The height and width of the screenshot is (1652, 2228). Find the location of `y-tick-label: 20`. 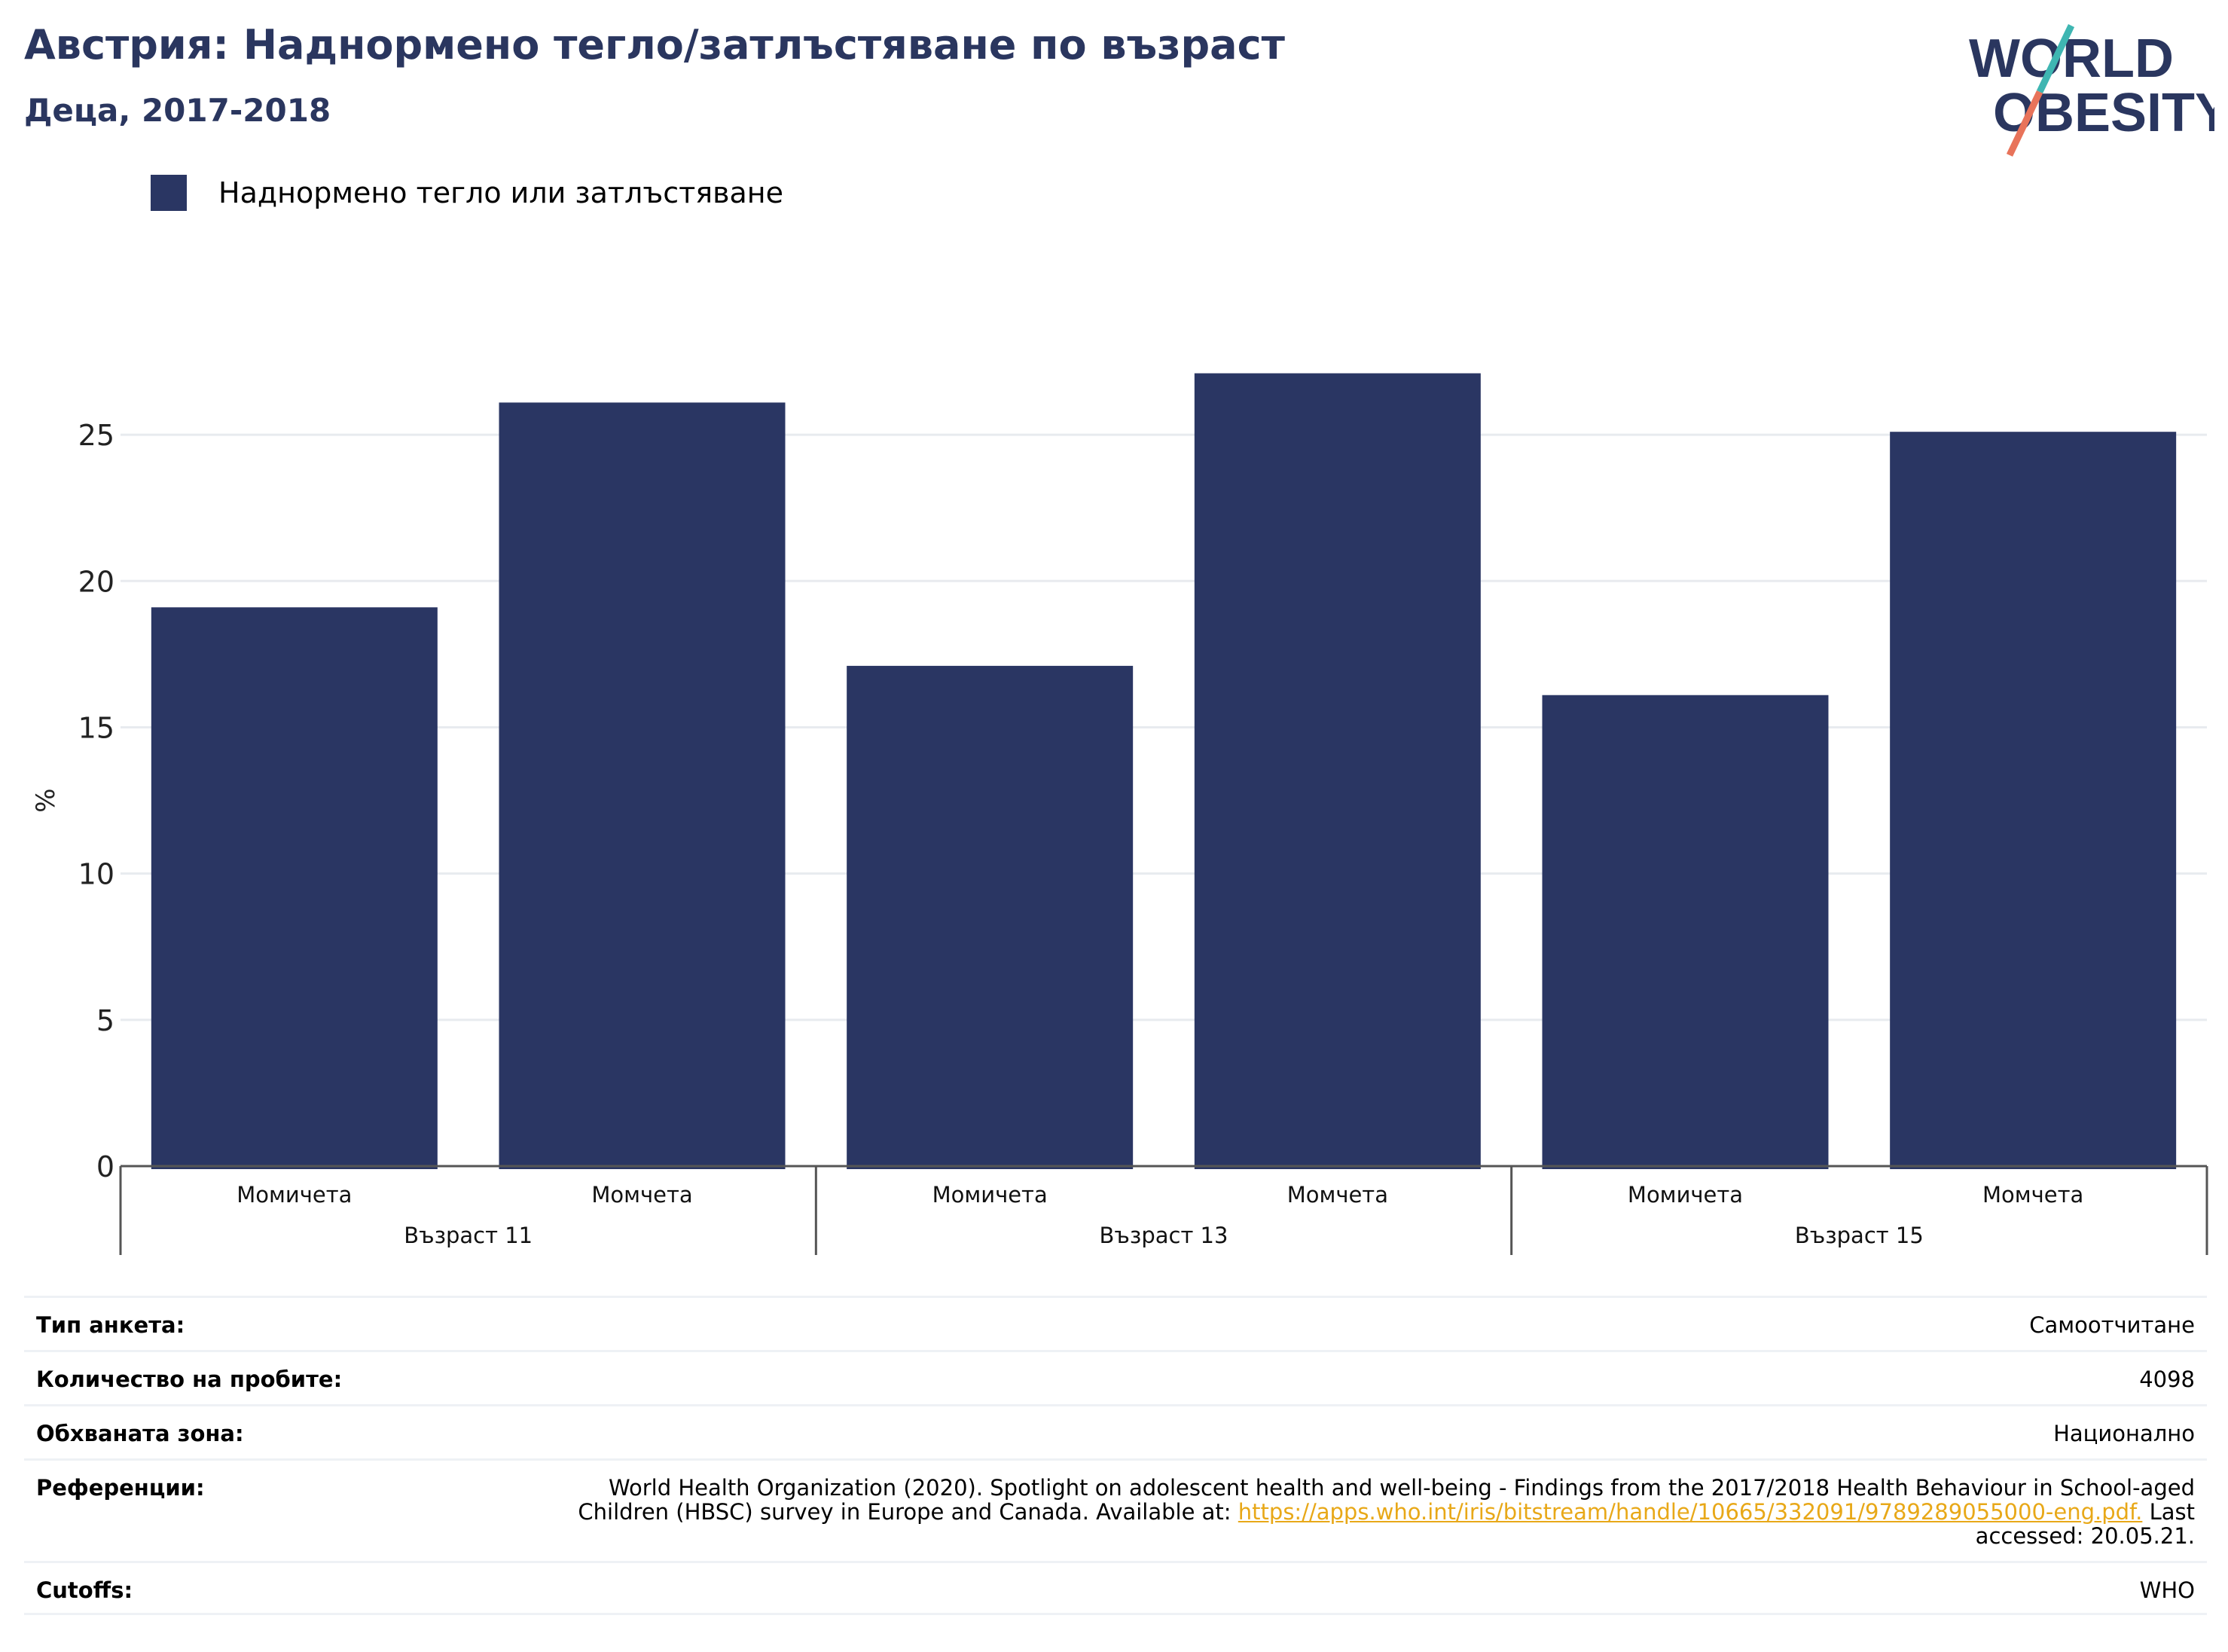

y-tick-label: 20 is located at coordinates (96, 581).